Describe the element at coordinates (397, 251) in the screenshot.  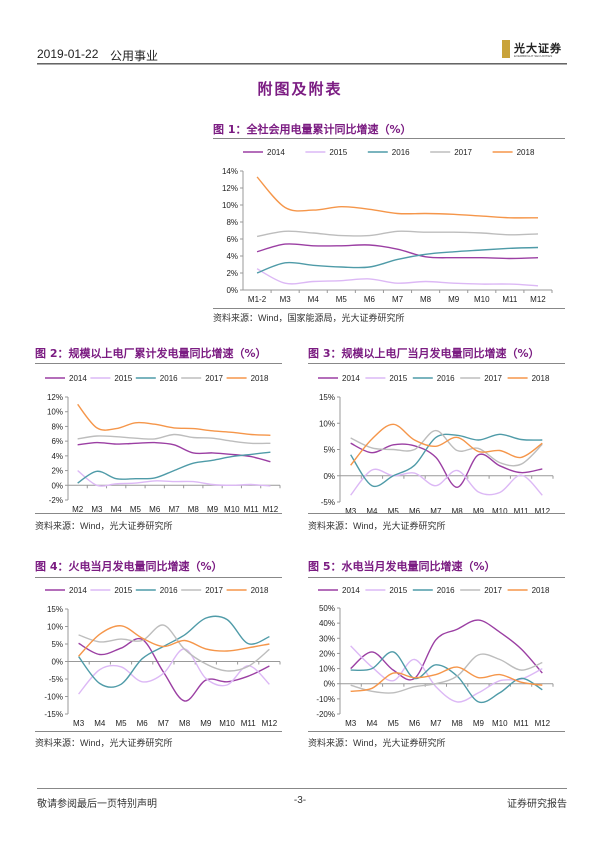
I see `series-line-2014` at that location.